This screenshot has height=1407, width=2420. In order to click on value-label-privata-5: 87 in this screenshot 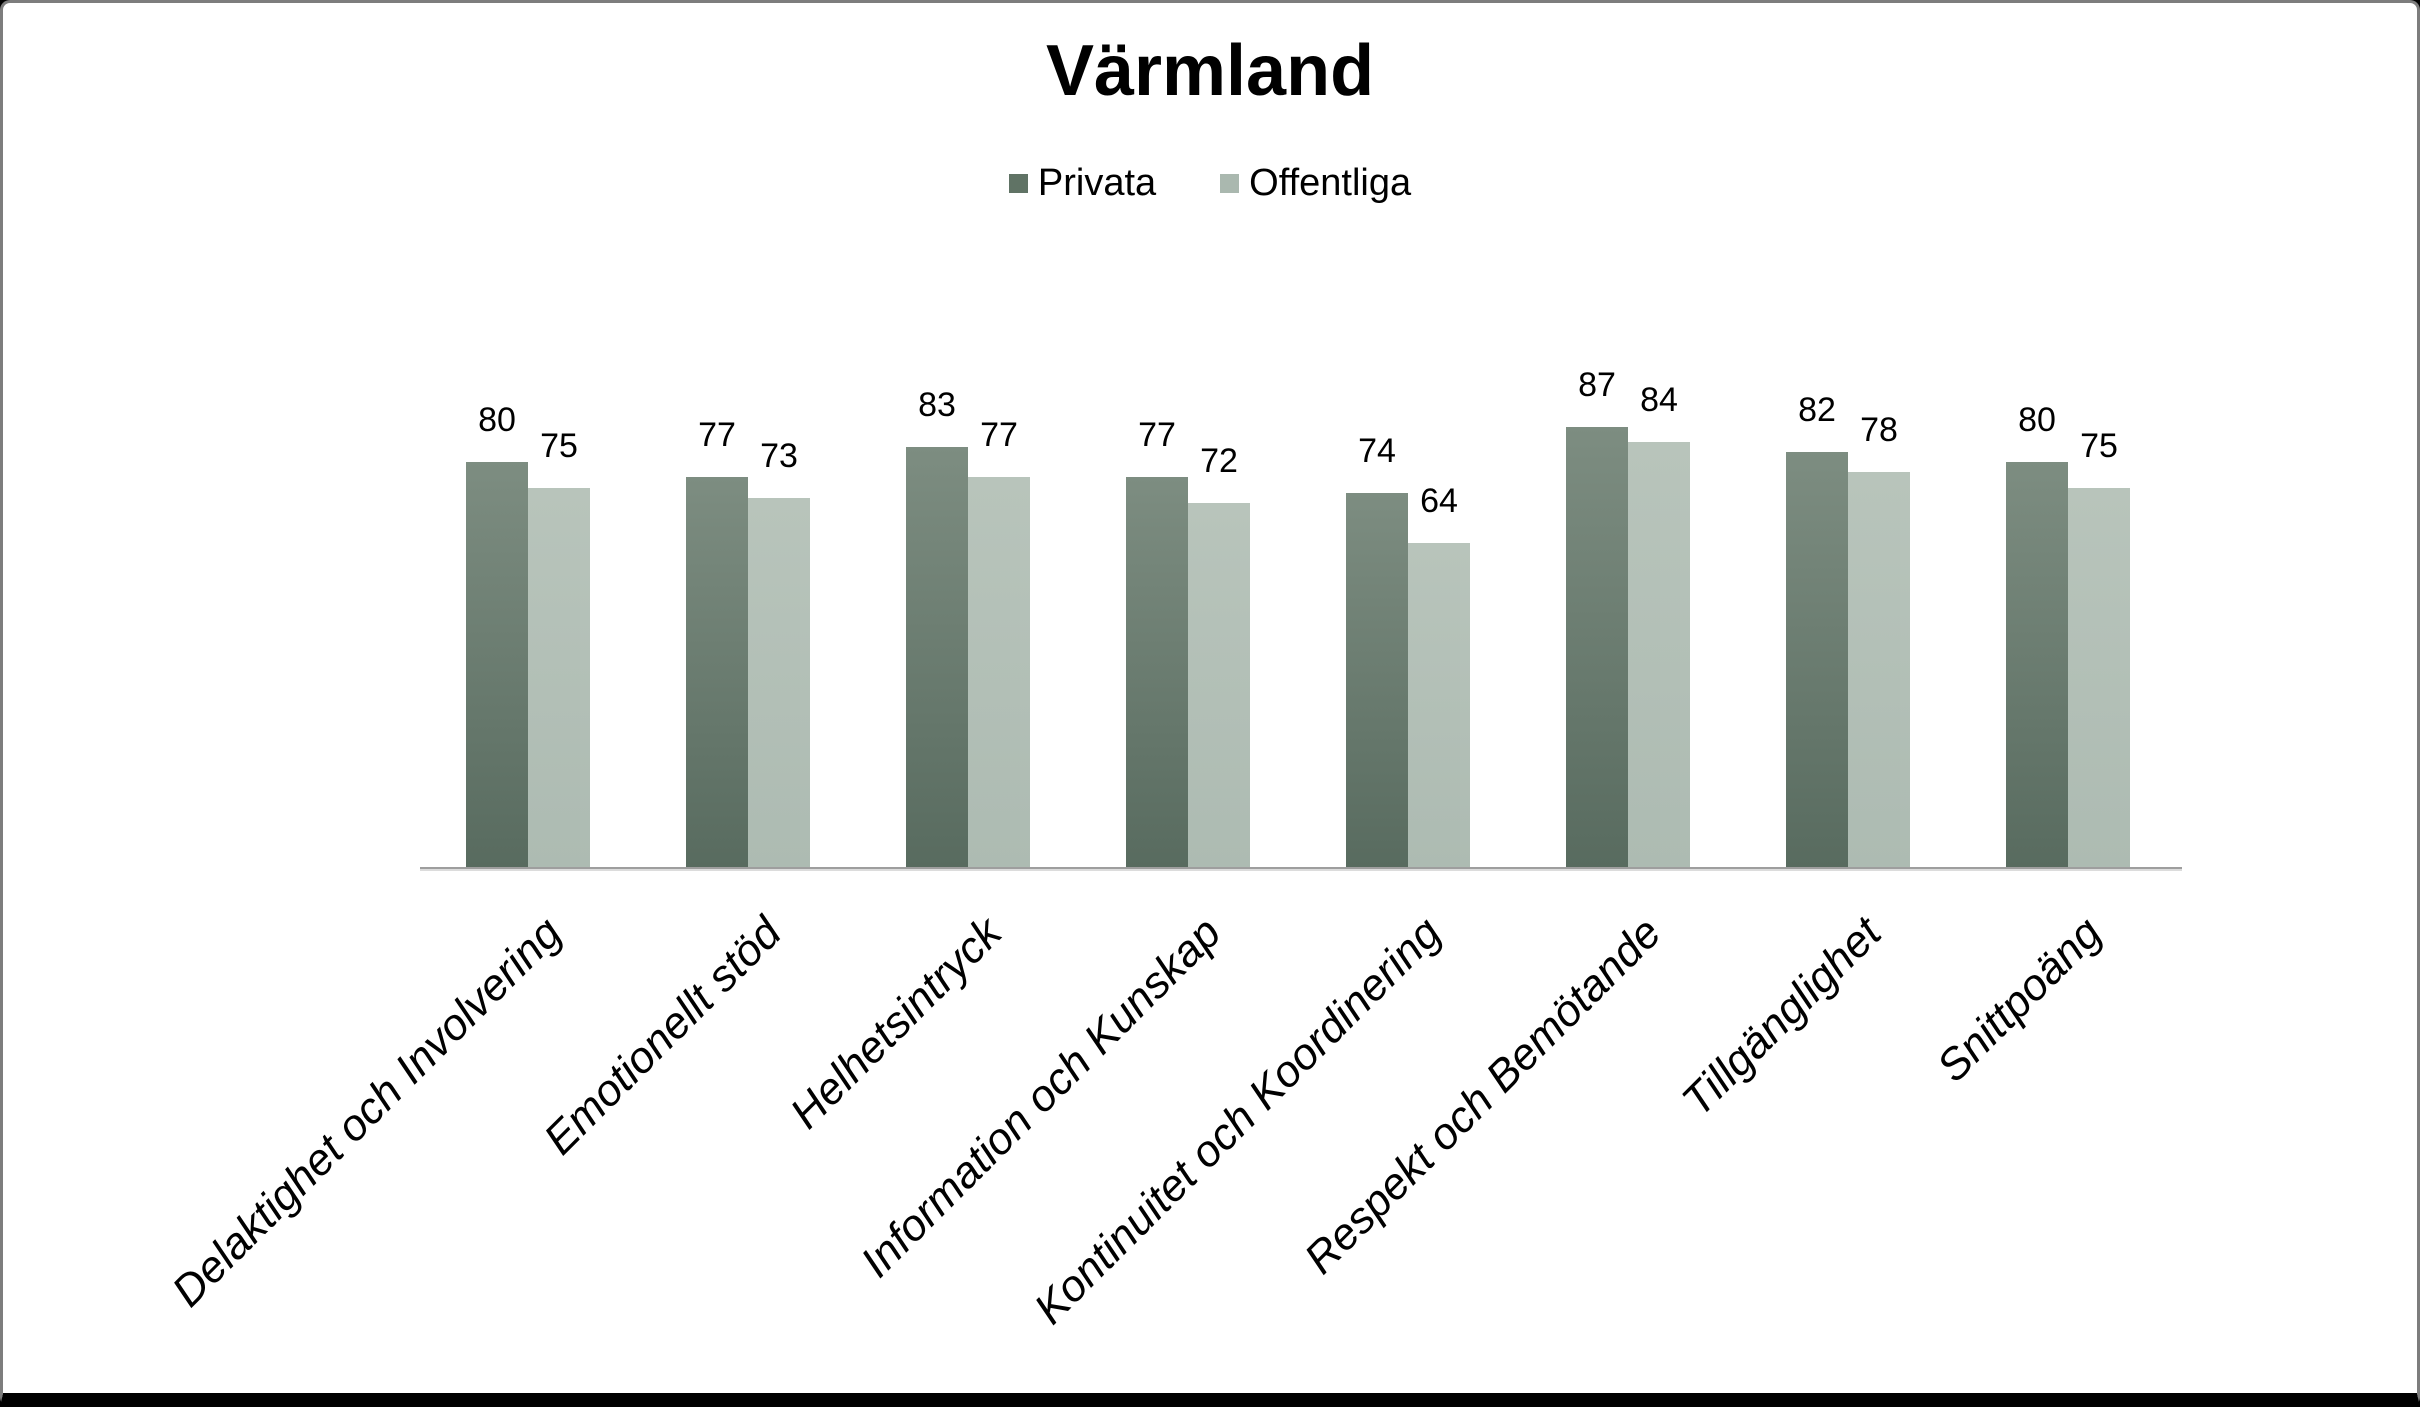, I will do `click(1597, 385)`.